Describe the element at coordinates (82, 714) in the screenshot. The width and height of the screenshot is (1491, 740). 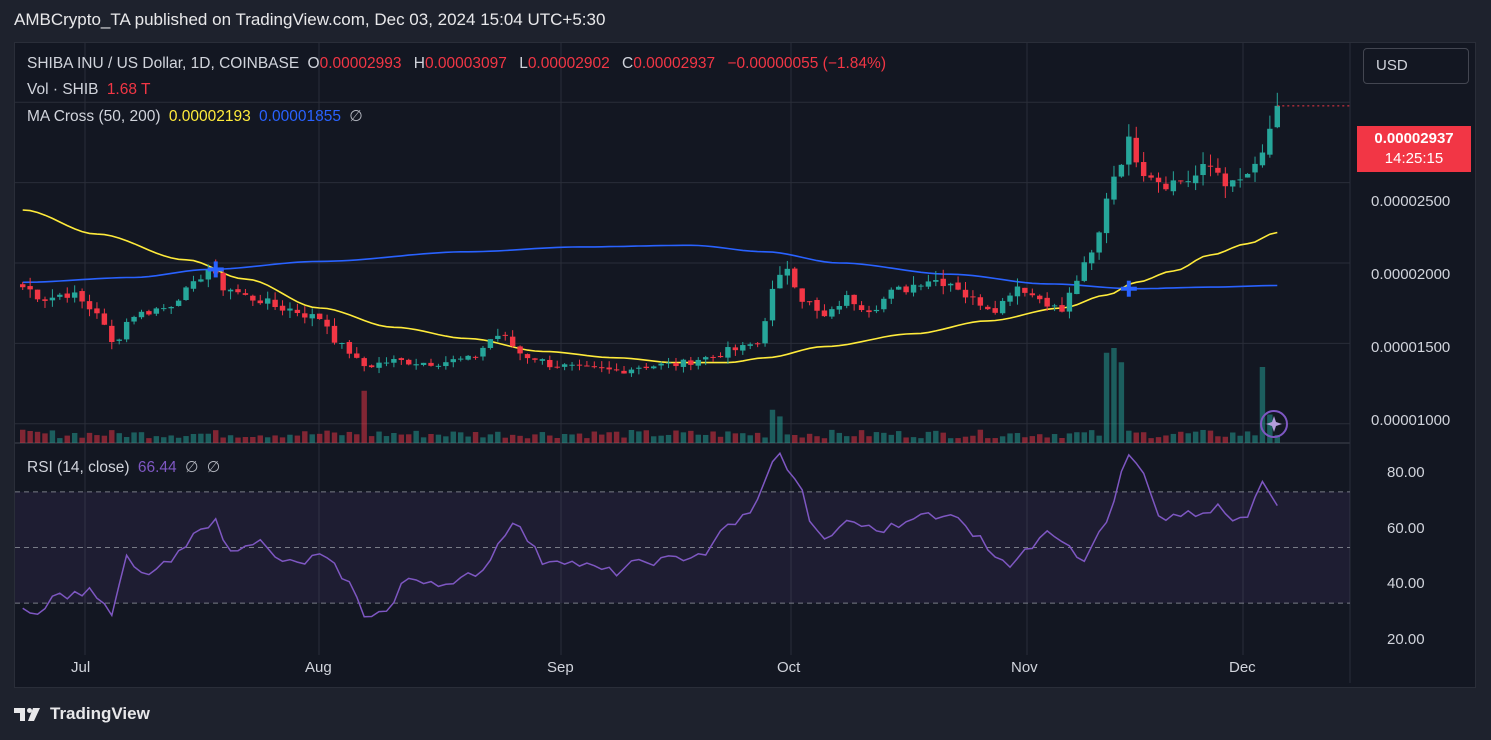
I see `tradingview-footer: TradingView` at that location.